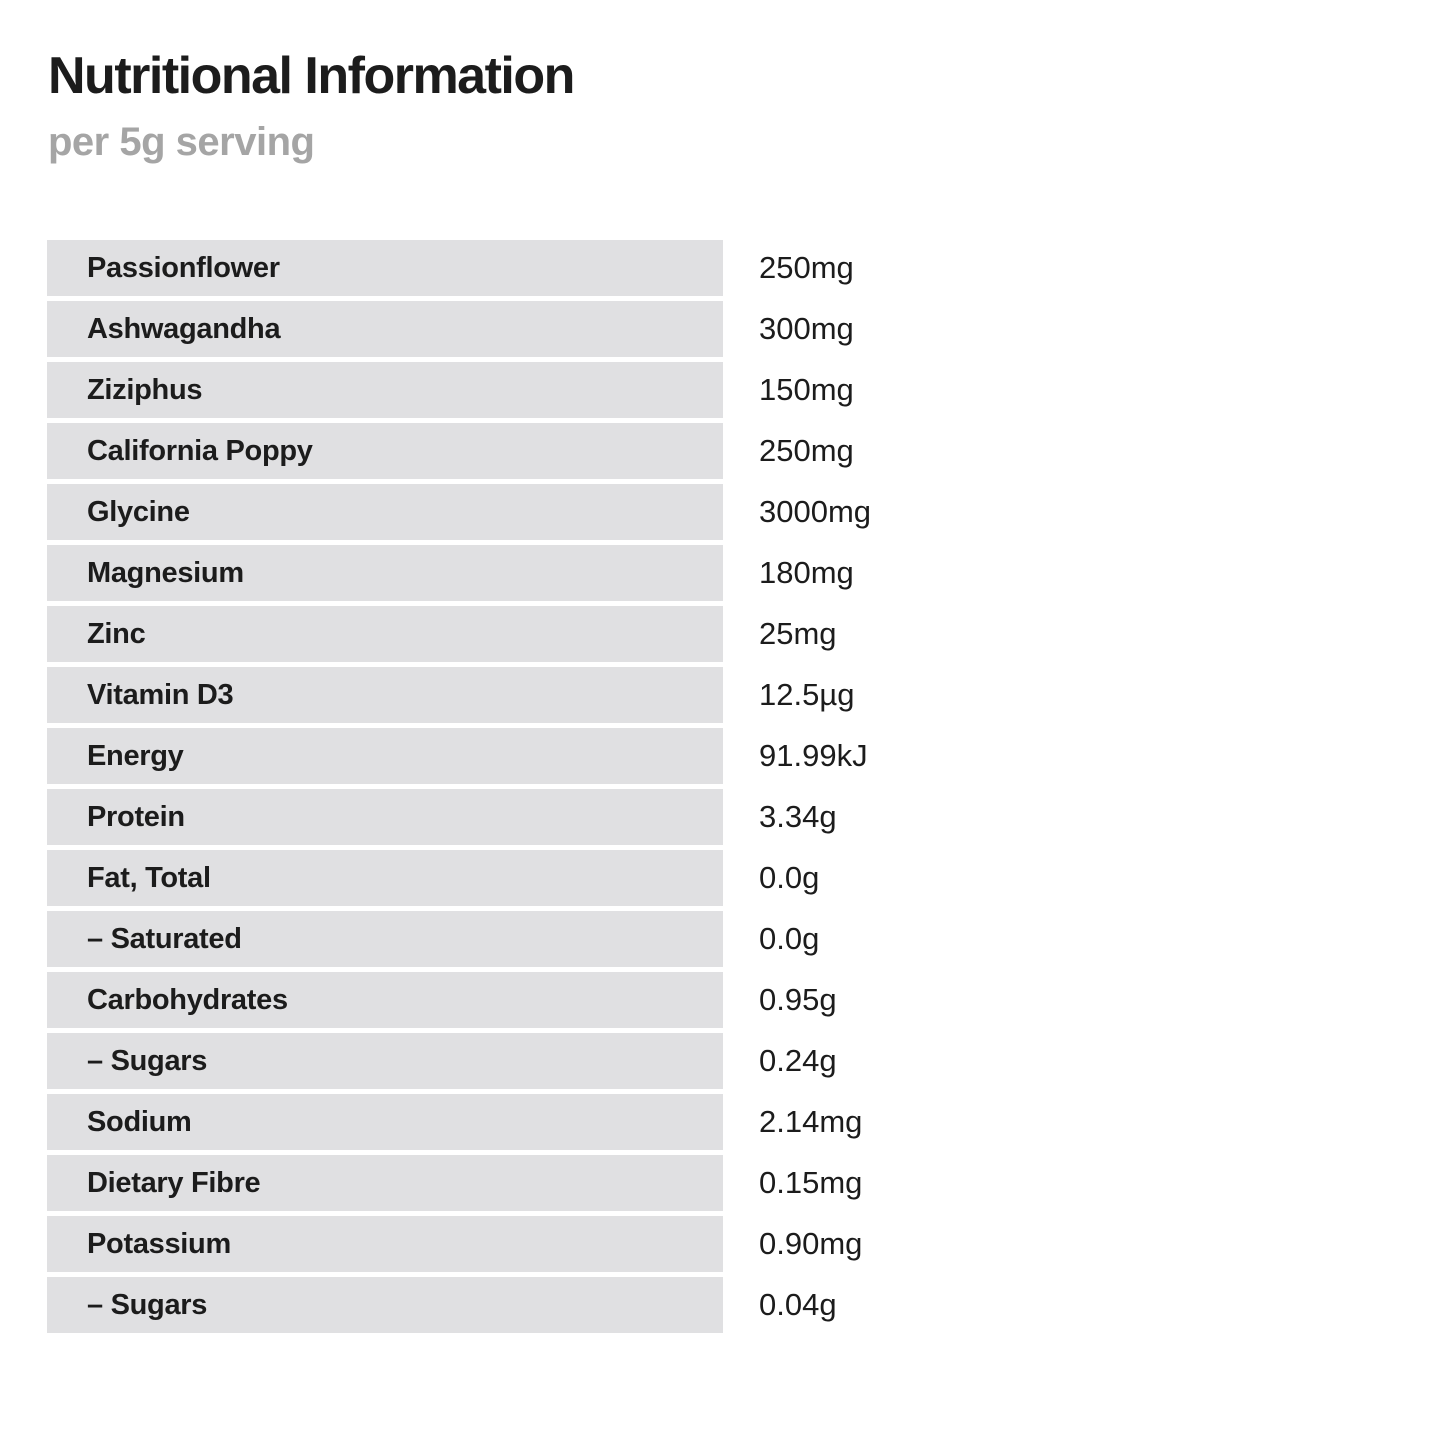  What do you see at coordinates (385, 573) in the screenshot?
I see `nutrient-name-cell: Magnesium` at bounding box center [385, 573].